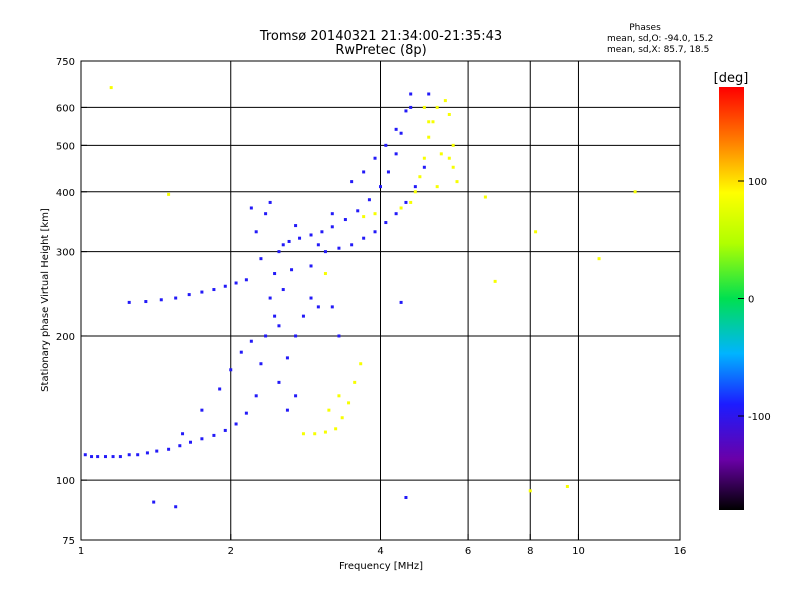 Image resolution: width=800 pixels, height=604 pixels. I want to click on x-tick-label: 8, so click(530, 551).